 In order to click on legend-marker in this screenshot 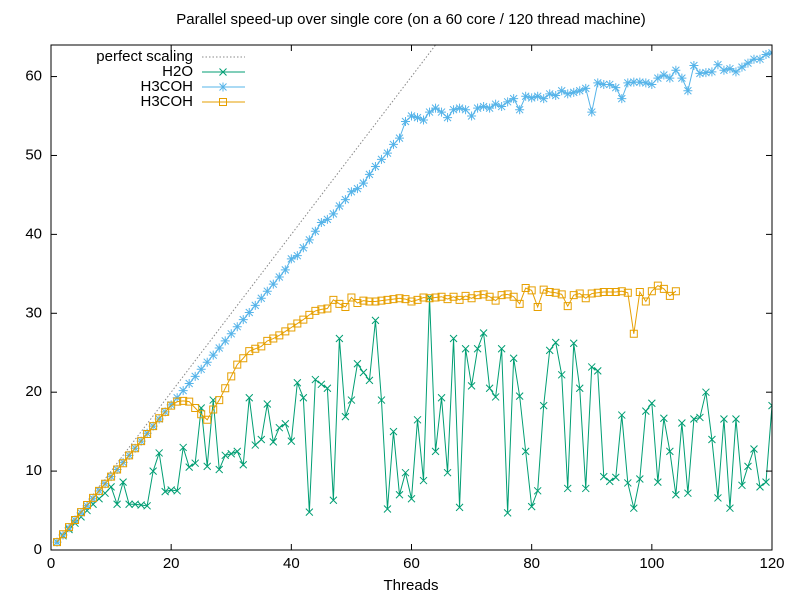, I will do `click(223, 87)`.